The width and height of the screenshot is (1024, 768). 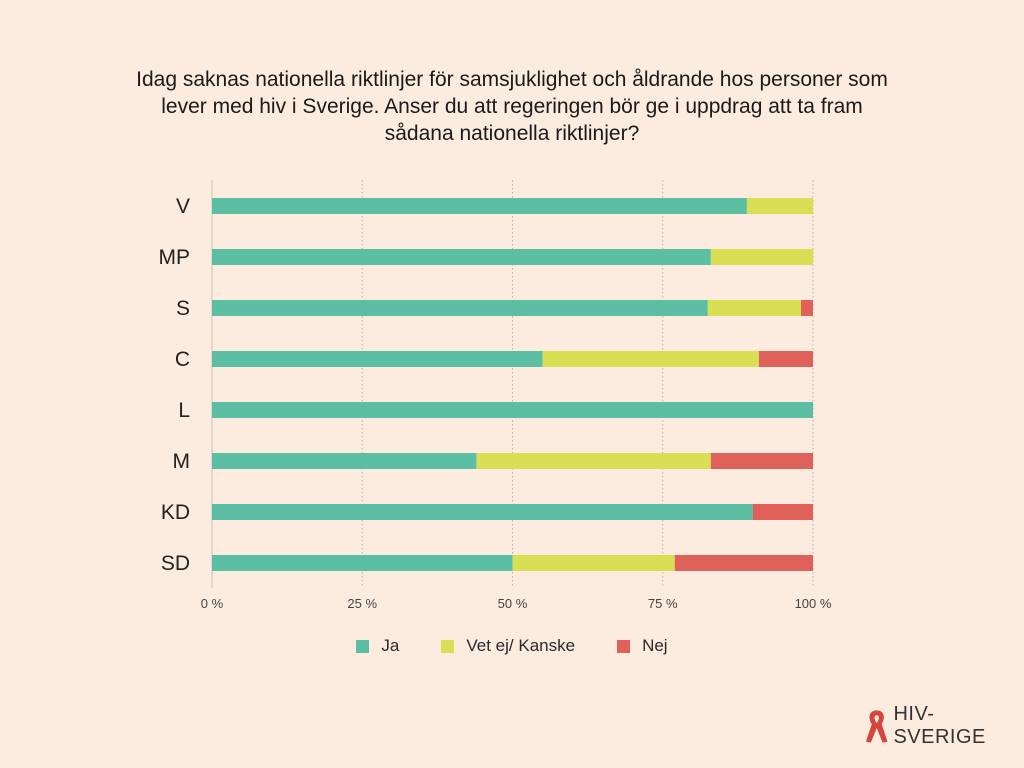 I want to click on legend-item-1: Vet ej/ Kanske, so click(x=508, y=646).